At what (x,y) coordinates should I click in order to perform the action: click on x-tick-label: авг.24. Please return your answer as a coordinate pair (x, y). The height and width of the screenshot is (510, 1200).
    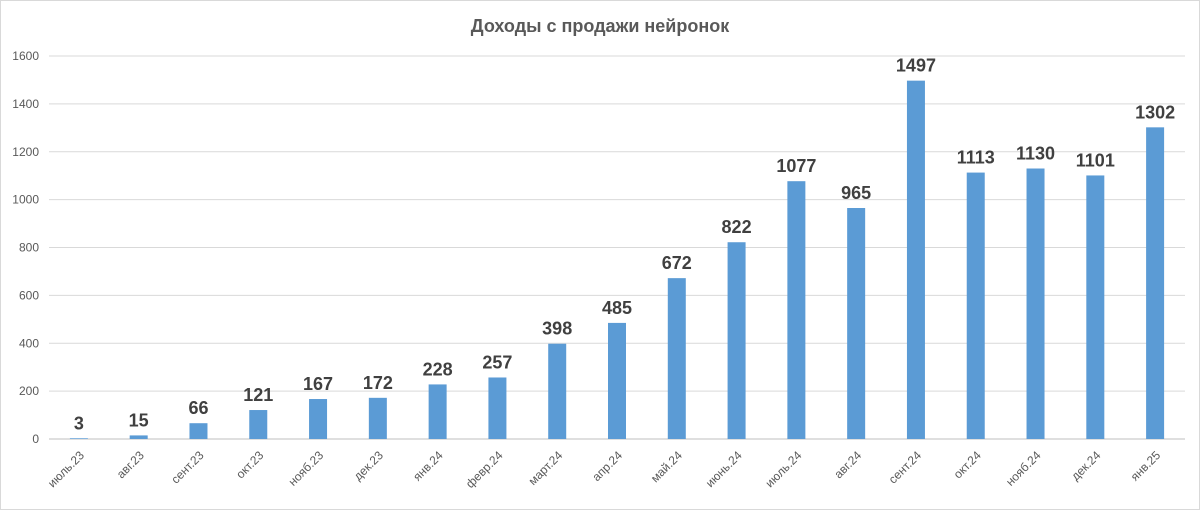
    Looking at the image, I should click on (847, 464).